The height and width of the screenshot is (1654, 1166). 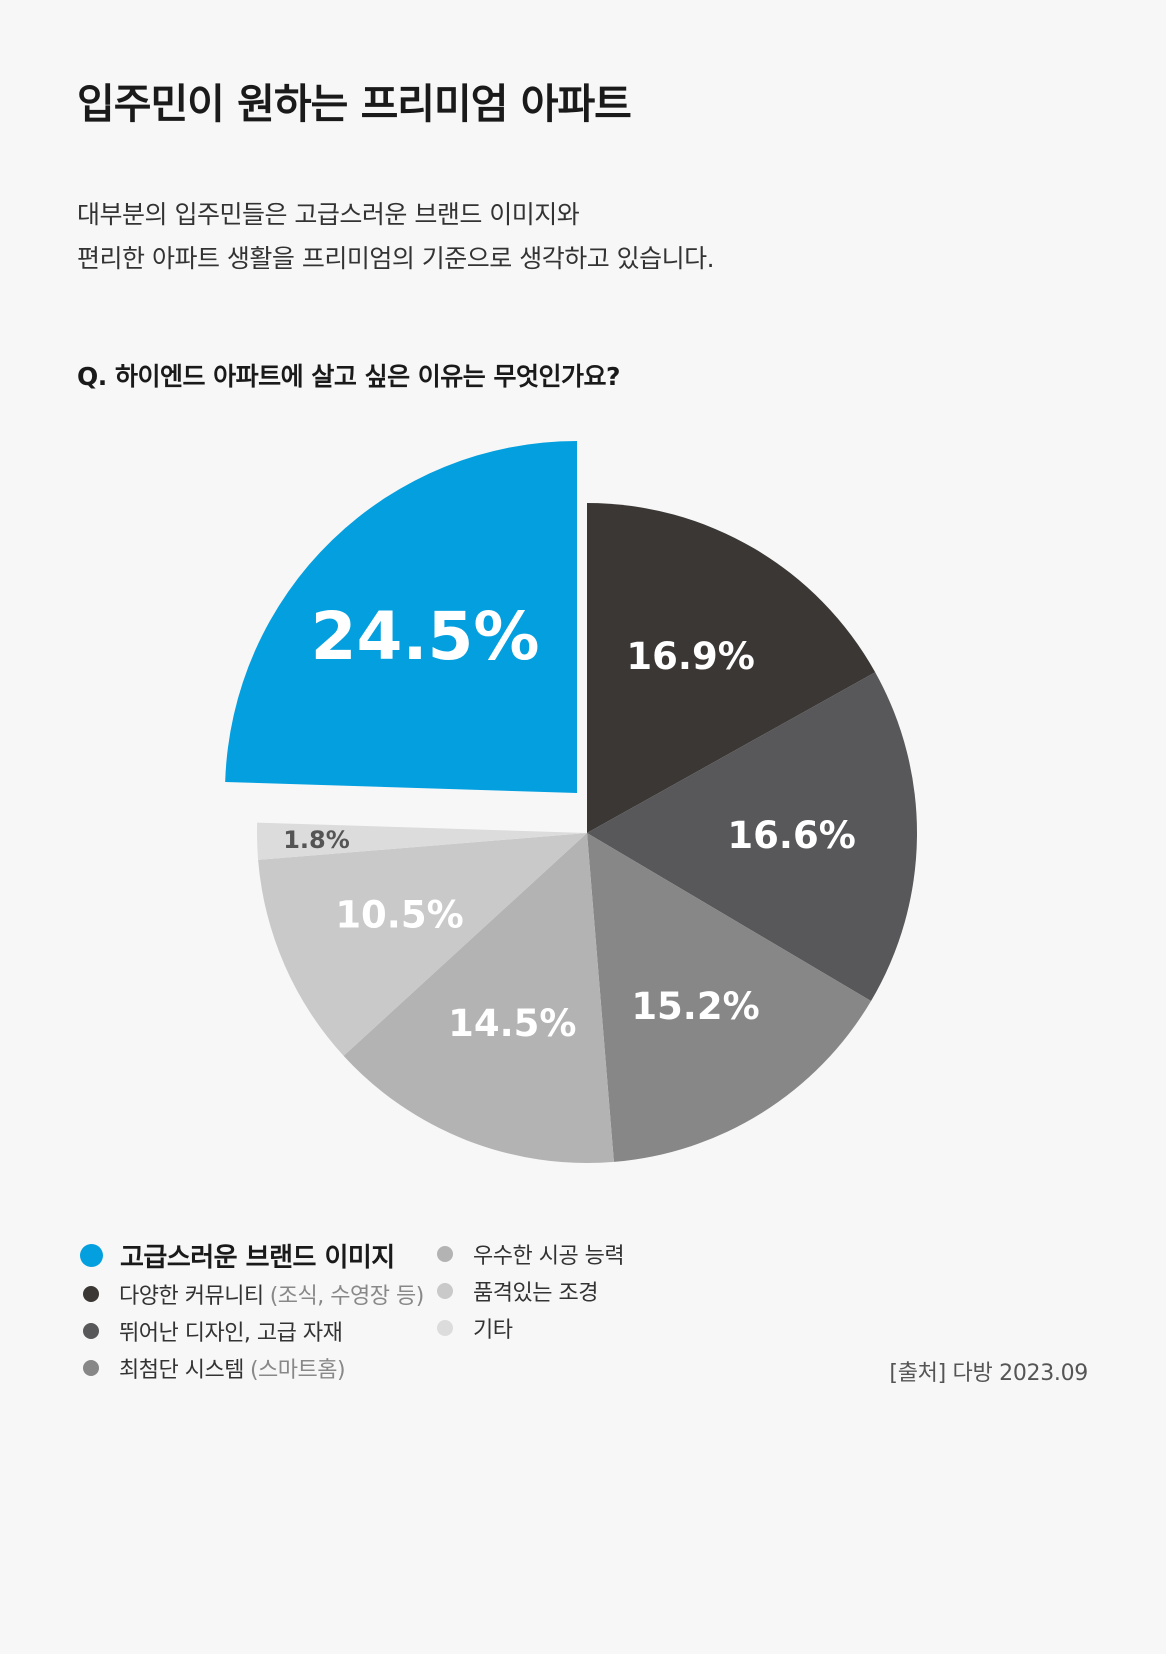 I want to click on legend-column-2: 우수한 시공 능력 품격있는 조경 기타, so click(x=531, y=1290).